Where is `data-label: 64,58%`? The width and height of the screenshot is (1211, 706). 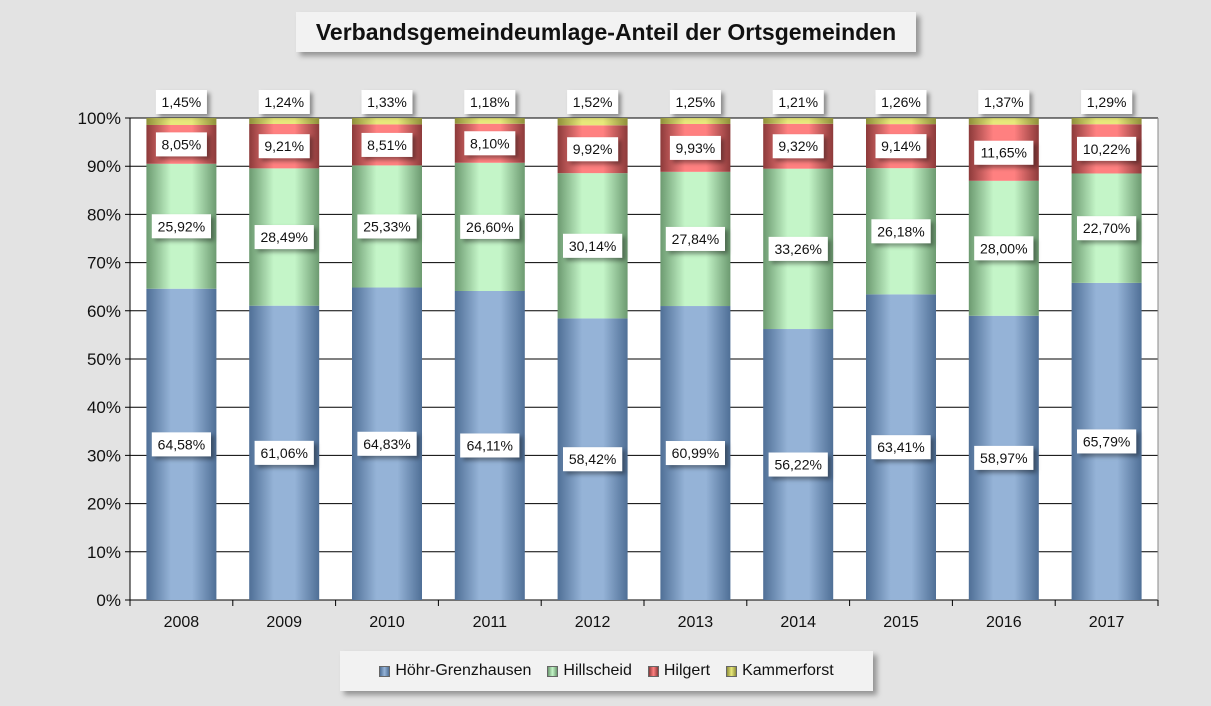
data-label: 64,58% is located at coordinates (181, 444).